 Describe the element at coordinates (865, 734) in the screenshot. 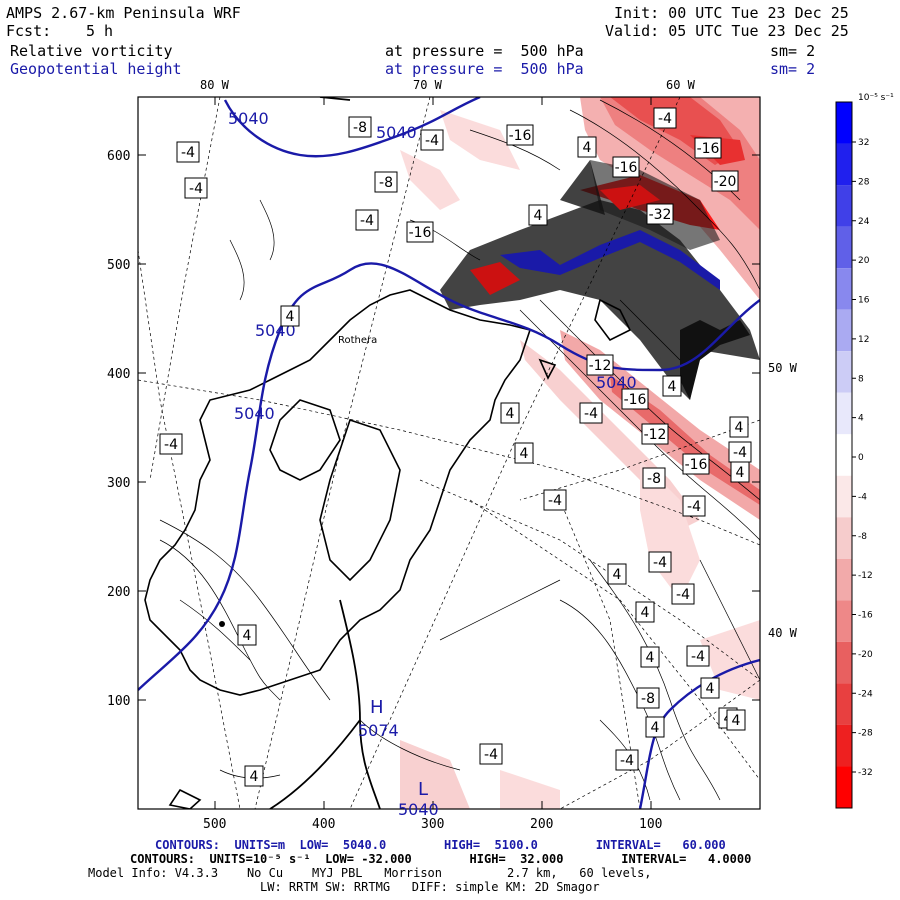

I see `colorbar-tick-label: -28` at that location.